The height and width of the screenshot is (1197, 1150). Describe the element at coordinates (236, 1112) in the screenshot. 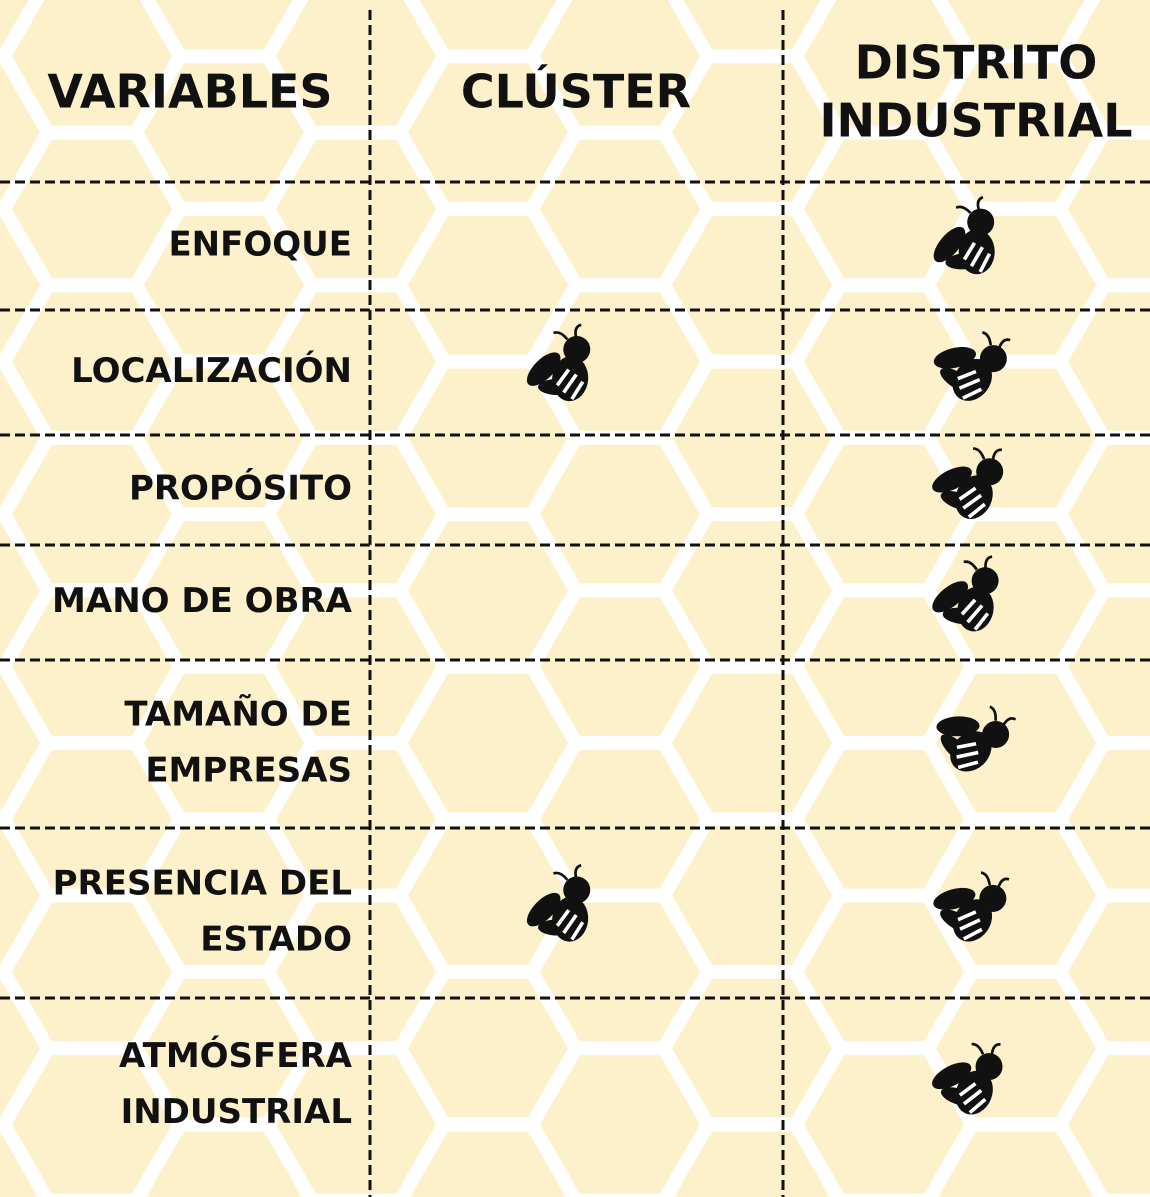

I see `row-label: INDUSTRIAL` at that location.